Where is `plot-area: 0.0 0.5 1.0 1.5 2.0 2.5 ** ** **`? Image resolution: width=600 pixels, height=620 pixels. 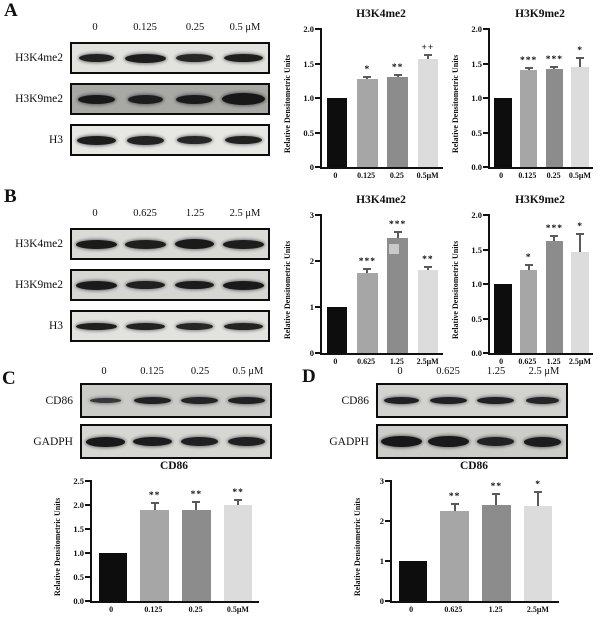
plot-area: 0.0 0.5 1.0 1.5 2.0 2.5 ** ** ** is located at coordinates (166, 541).